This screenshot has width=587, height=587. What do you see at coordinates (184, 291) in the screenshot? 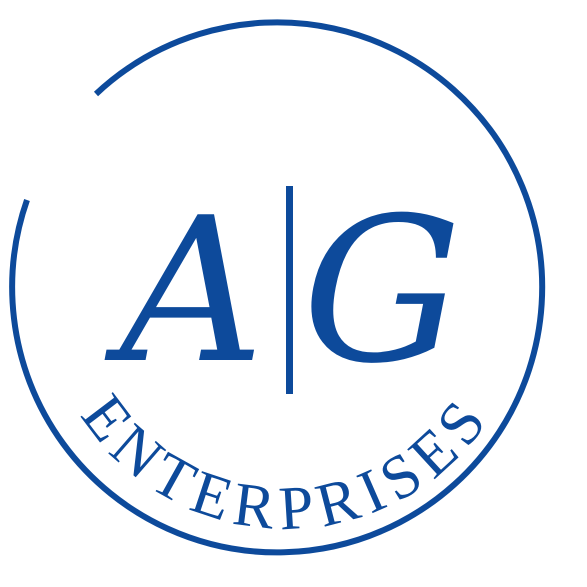
I see `monogram-letter-a: A` at bounding box center [184, 291].